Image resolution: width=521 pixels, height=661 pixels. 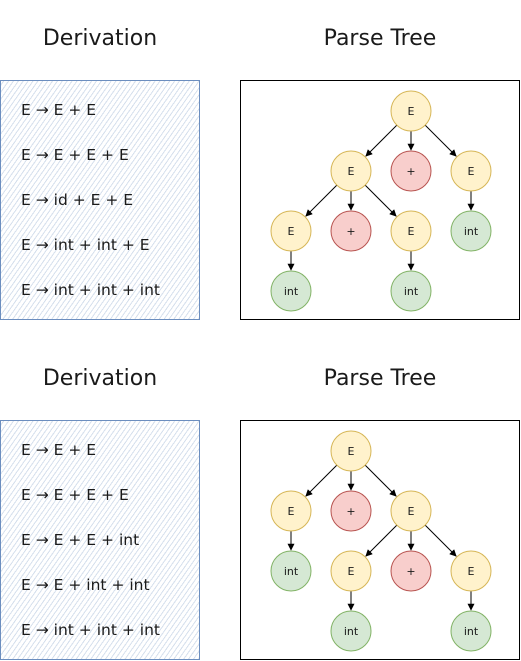 I want to click on derivation-title-1: Derivation, so click(x=100, y=38).